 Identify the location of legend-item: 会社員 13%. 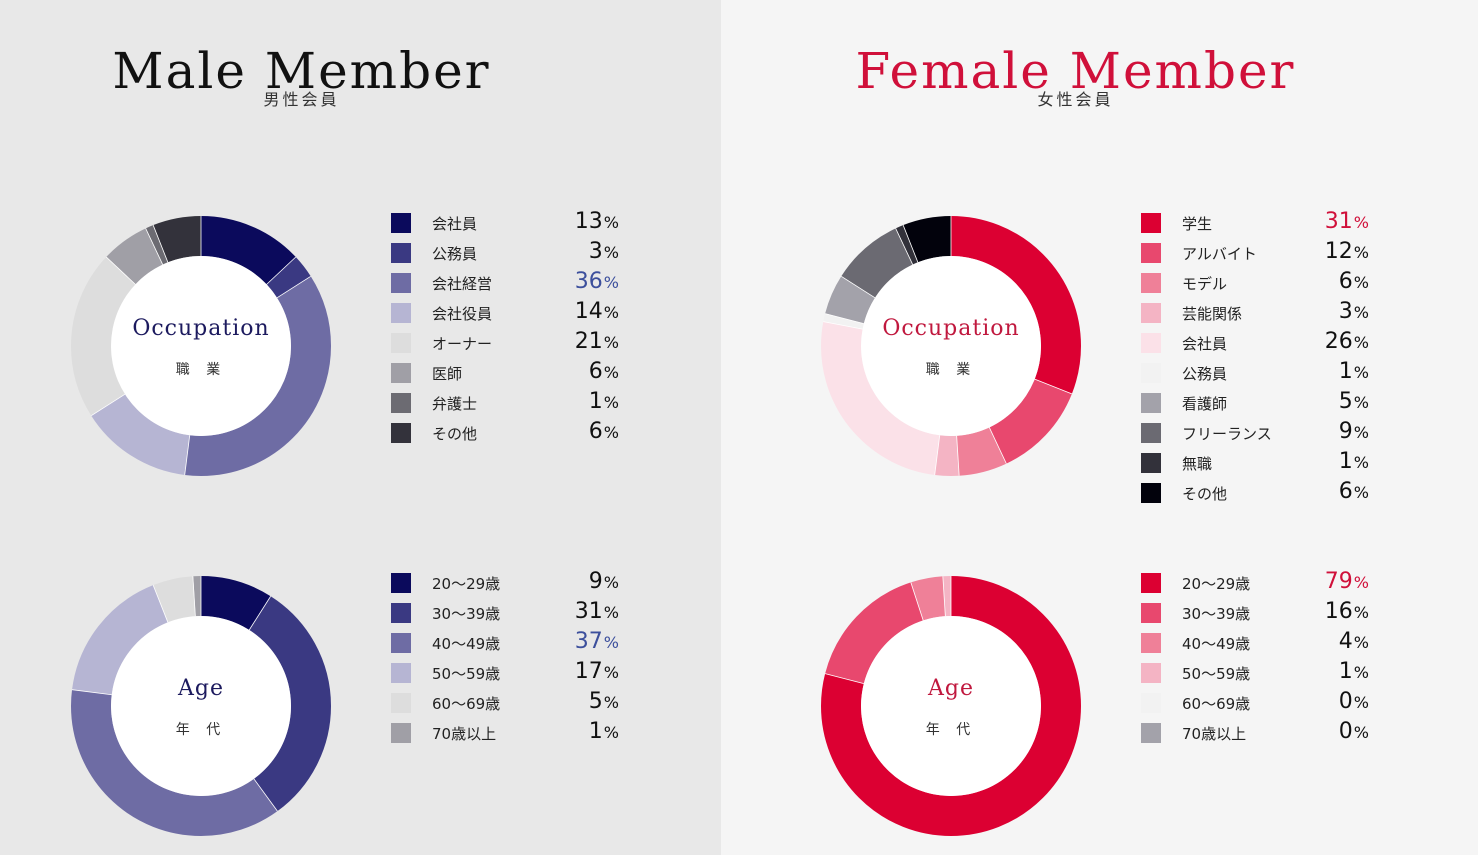
(506, 224).